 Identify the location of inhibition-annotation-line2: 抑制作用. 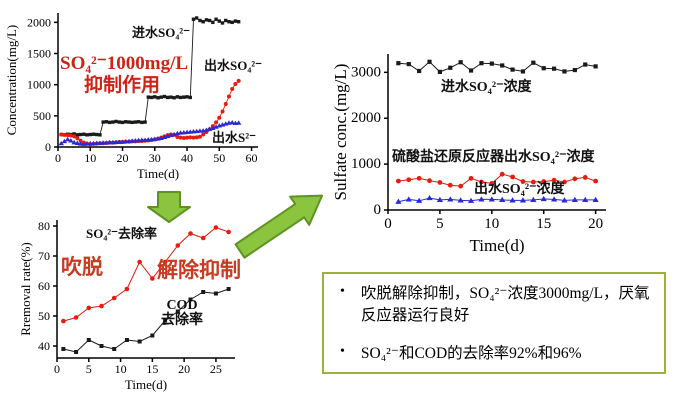
(122, 85).